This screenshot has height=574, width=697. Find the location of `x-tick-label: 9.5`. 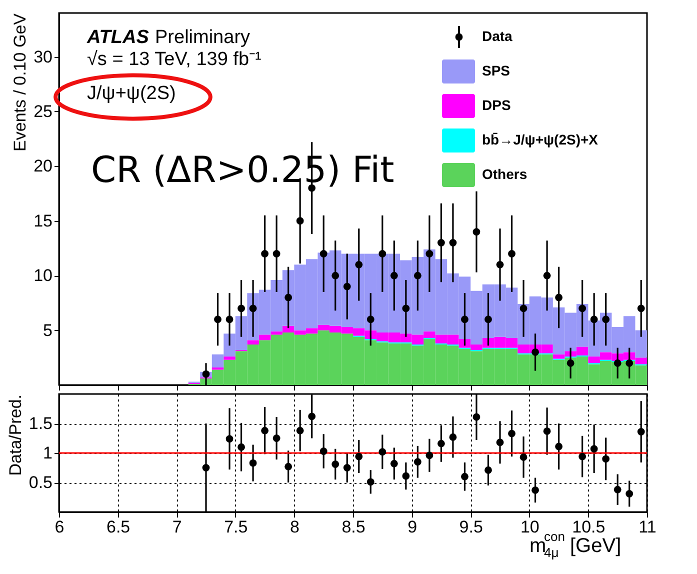

x-tick-label: 9.5 is located at coordinates (471, 527).